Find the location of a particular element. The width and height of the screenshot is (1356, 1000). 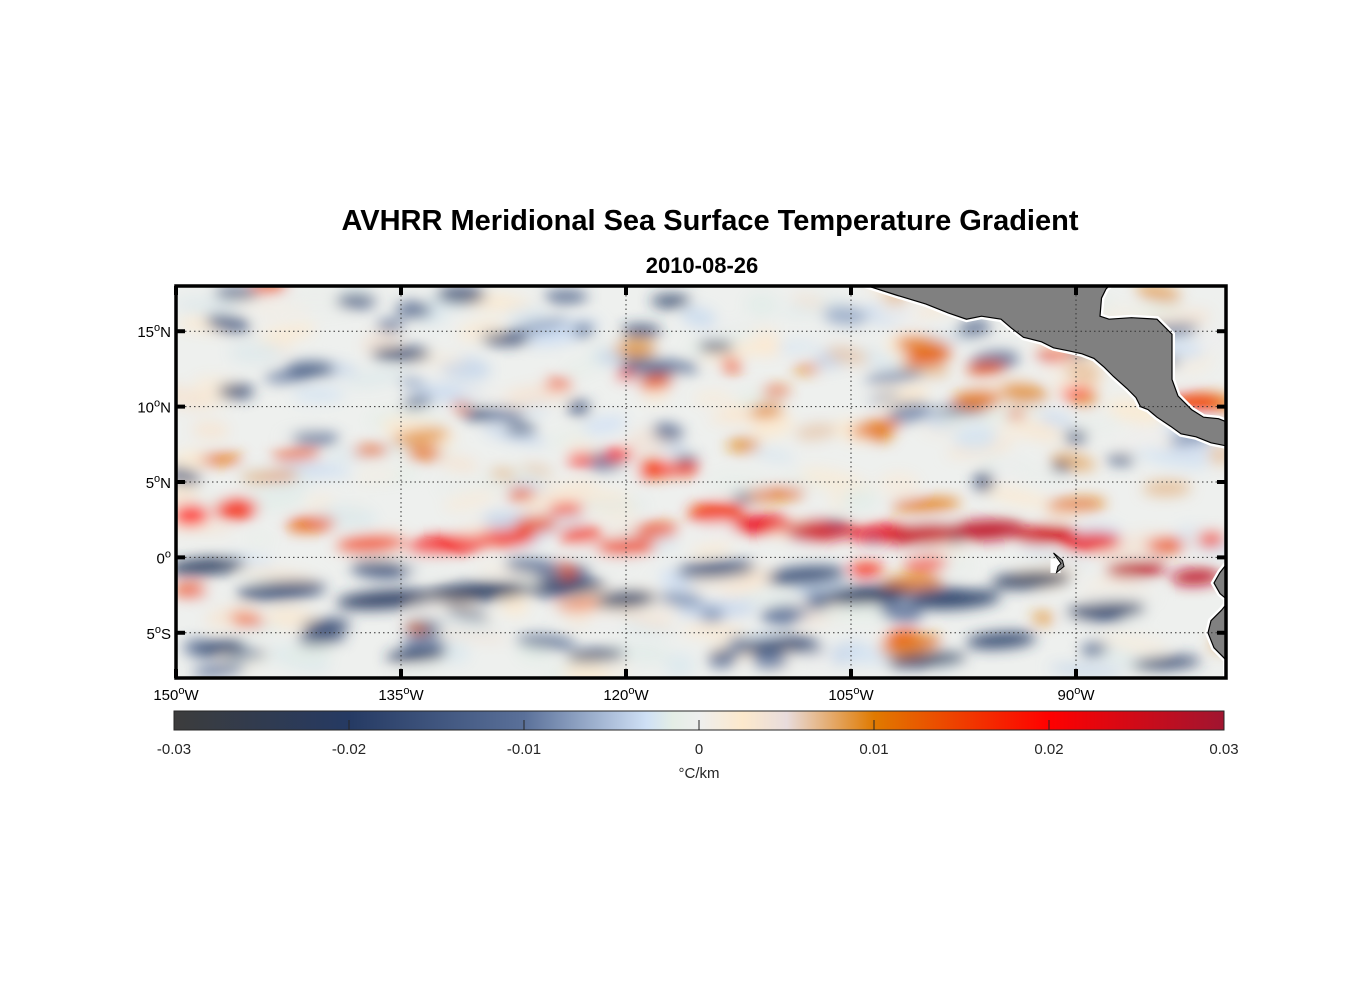

y-tick-labels: 15oN 10oN 5oN 0o 5oS is located at coordinates (154, 482).